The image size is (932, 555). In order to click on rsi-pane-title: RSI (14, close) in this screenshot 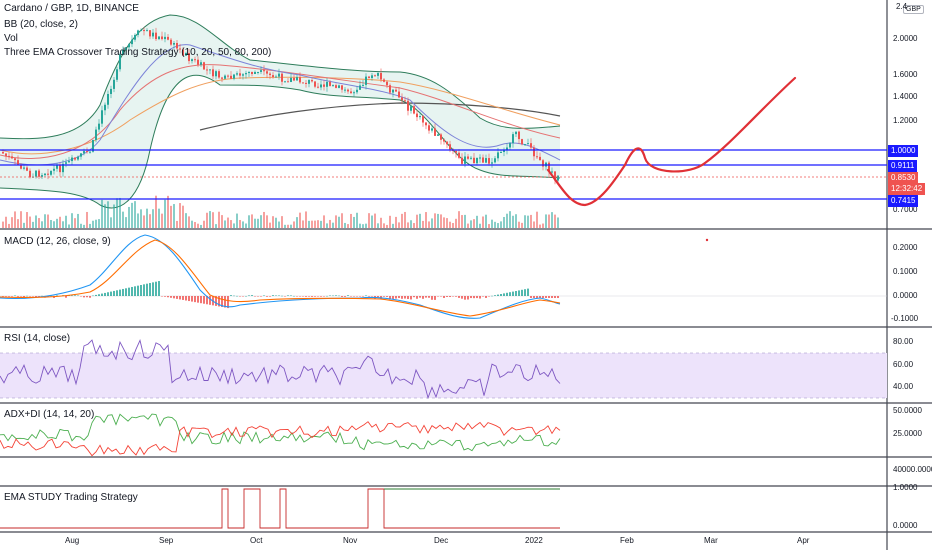, I will do `click(37, 338)`.